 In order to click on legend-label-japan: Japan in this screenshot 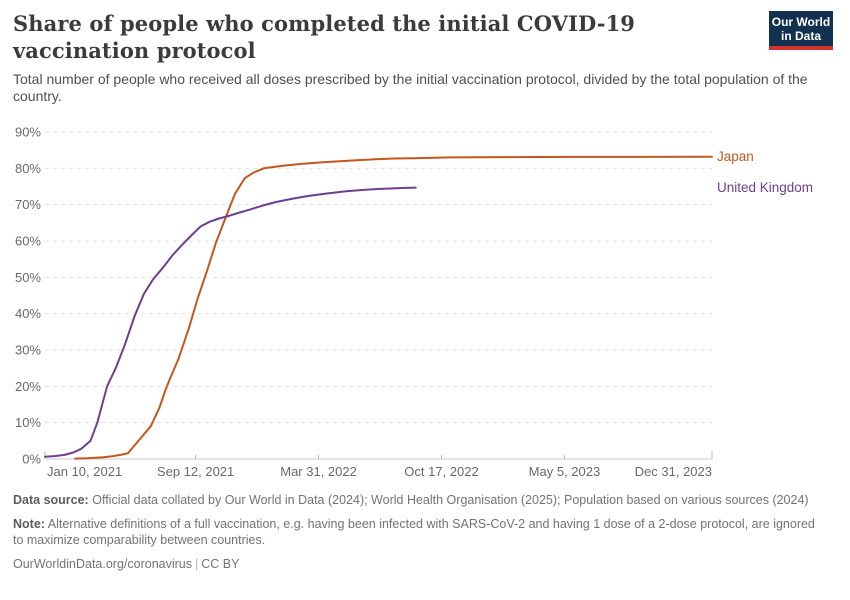, I will do `click(735, 156)`.